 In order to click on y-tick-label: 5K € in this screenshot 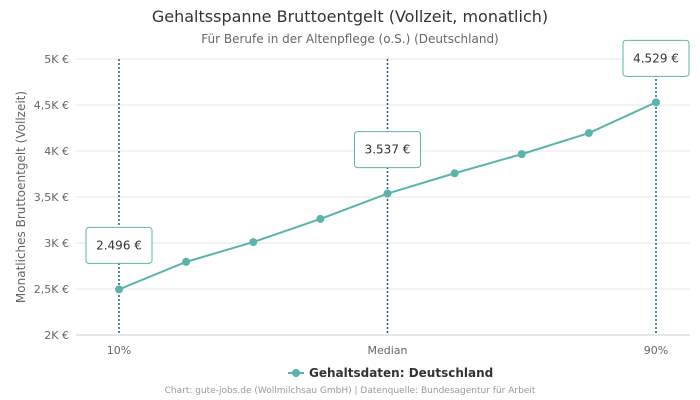, I will do `click(56, 59)`.